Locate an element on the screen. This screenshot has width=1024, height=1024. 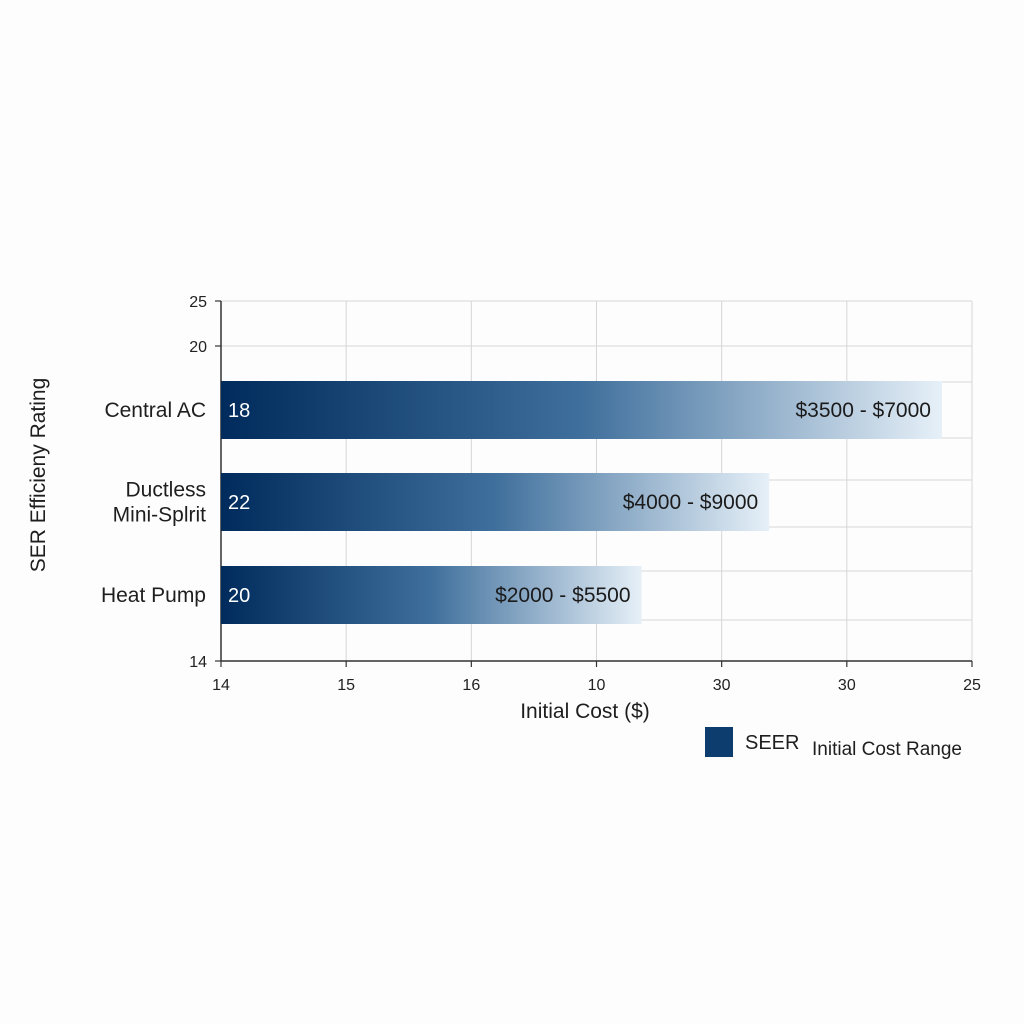
bar-value-label: 20 is located at coordinates (239, 596).